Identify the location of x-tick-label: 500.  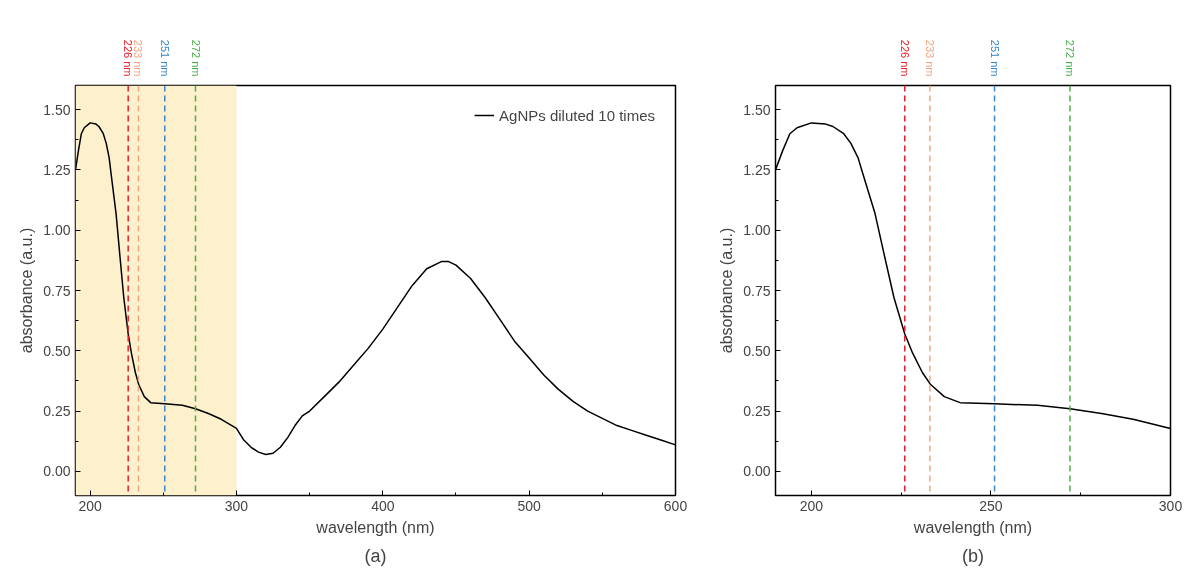
(529, 505).